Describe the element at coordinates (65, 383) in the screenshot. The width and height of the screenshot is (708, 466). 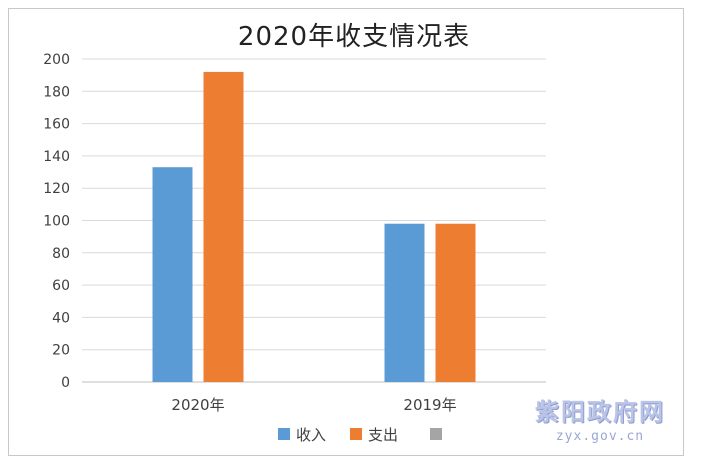
I see `y-tick-label: 0` at that location.